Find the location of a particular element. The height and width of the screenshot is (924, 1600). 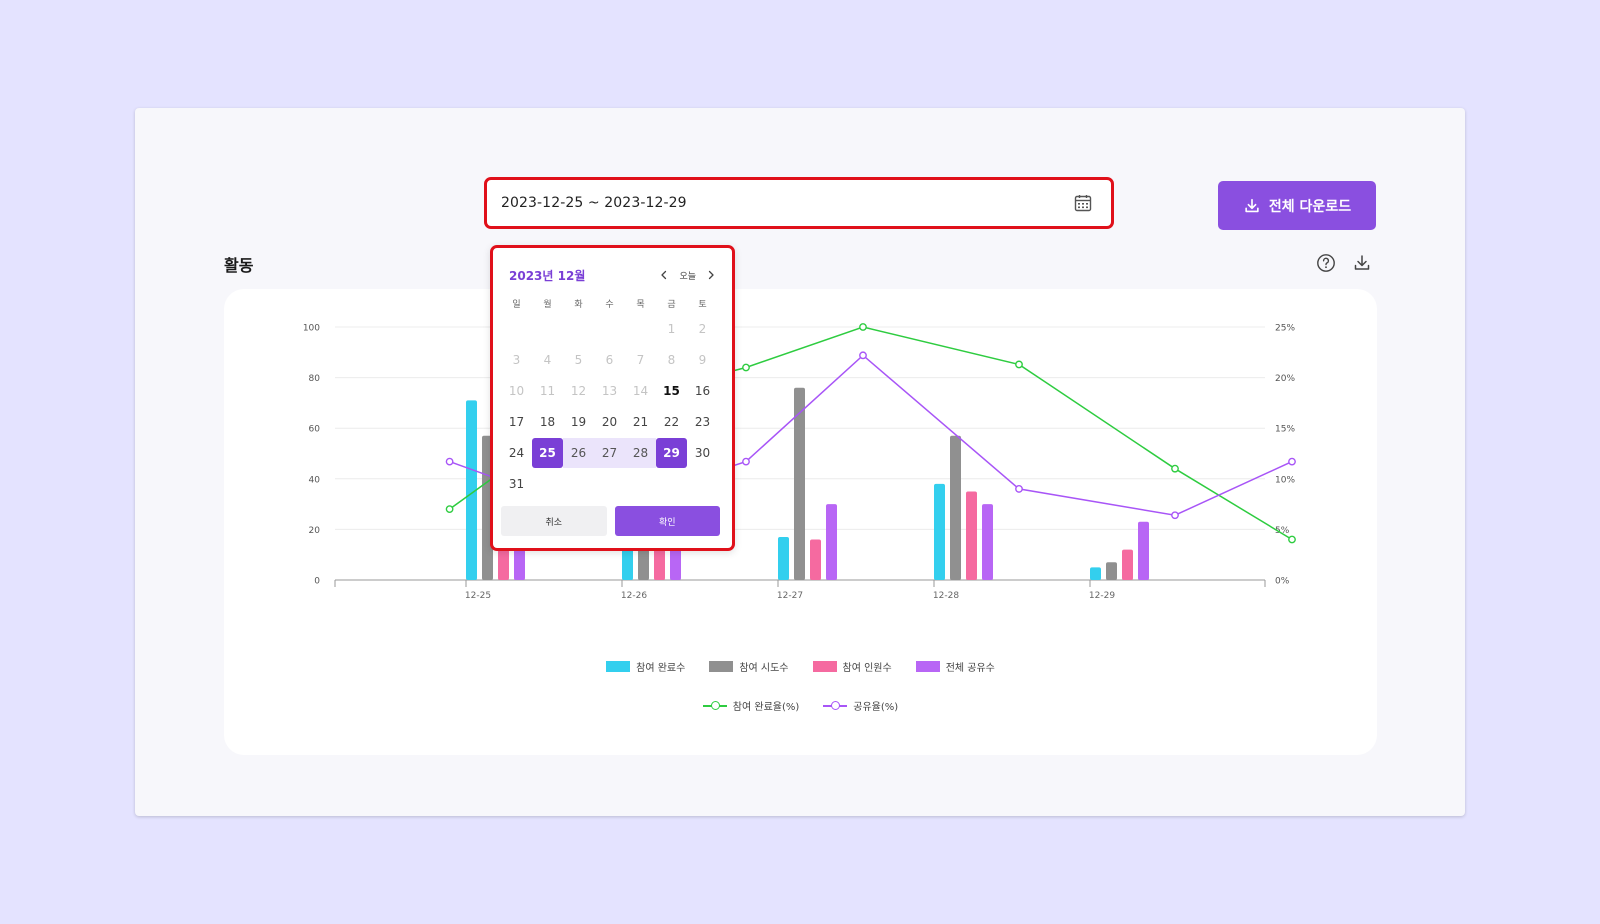

calendar-day: 13 is located at coordinates (609, 390).